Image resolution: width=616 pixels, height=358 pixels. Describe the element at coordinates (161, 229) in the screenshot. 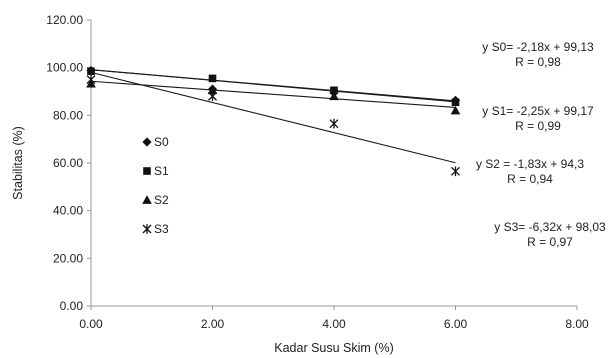

I see `legend-label-s3: S3` at that location.